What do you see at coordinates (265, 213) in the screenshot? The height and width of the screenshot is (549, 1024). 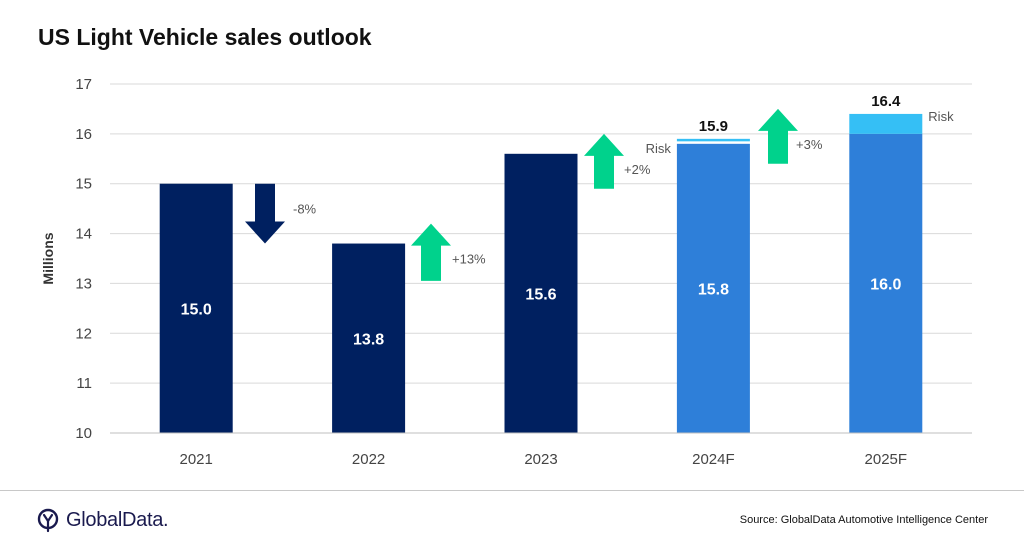 I see `arrow-down-icon` at bounding box center [265, 213].